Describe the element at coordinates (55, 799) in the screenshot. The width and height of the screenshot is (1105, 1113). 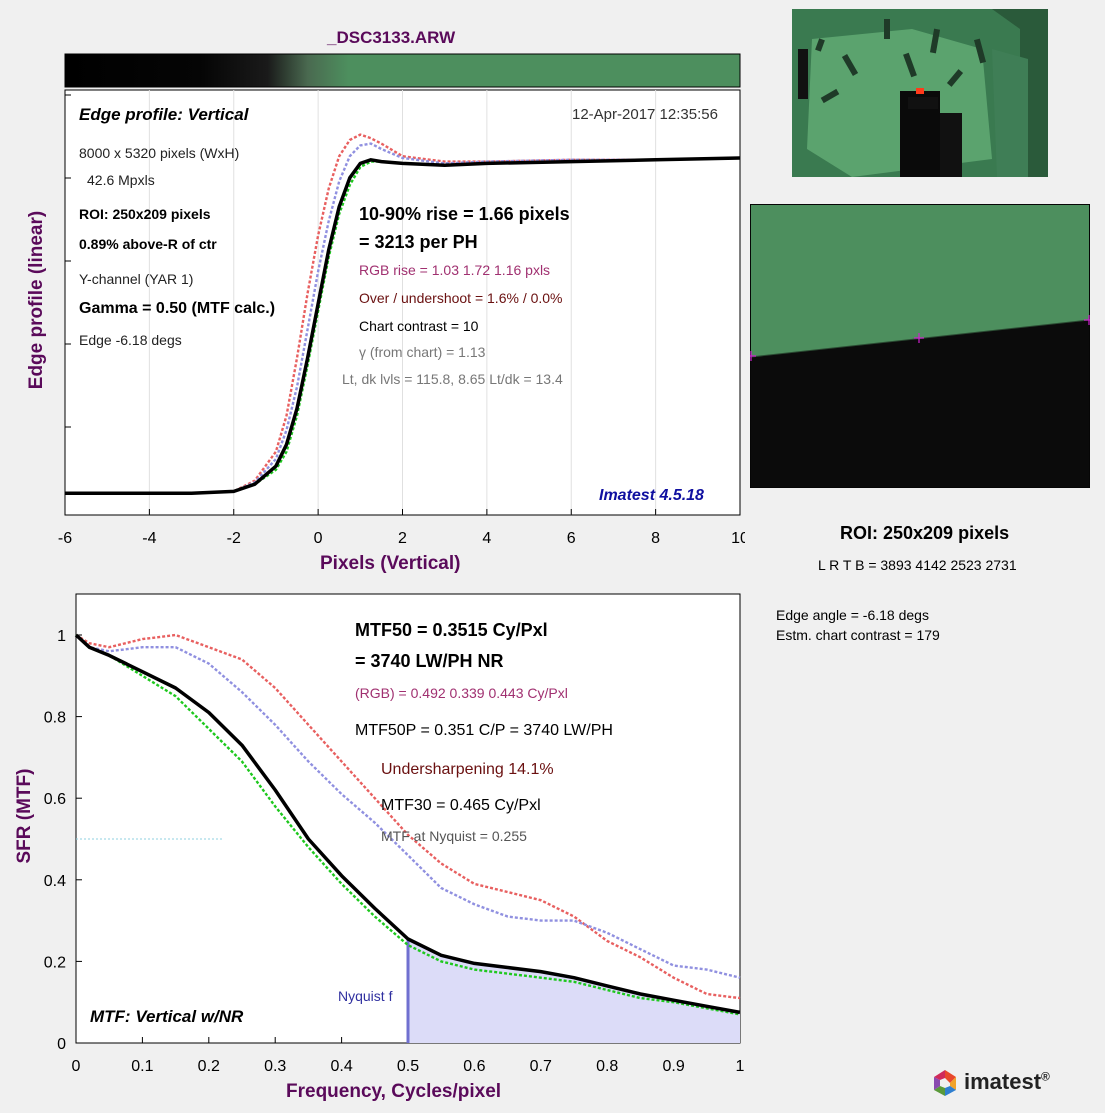
I see `mtf-ytick-label: 0.6` at that location.